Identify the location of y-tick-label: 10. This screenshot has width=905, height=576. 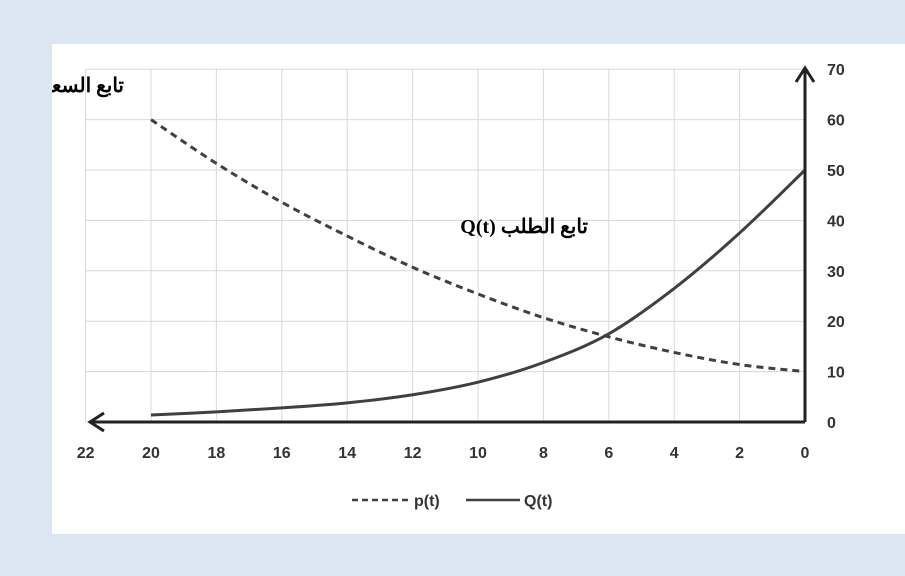
(836, 373).